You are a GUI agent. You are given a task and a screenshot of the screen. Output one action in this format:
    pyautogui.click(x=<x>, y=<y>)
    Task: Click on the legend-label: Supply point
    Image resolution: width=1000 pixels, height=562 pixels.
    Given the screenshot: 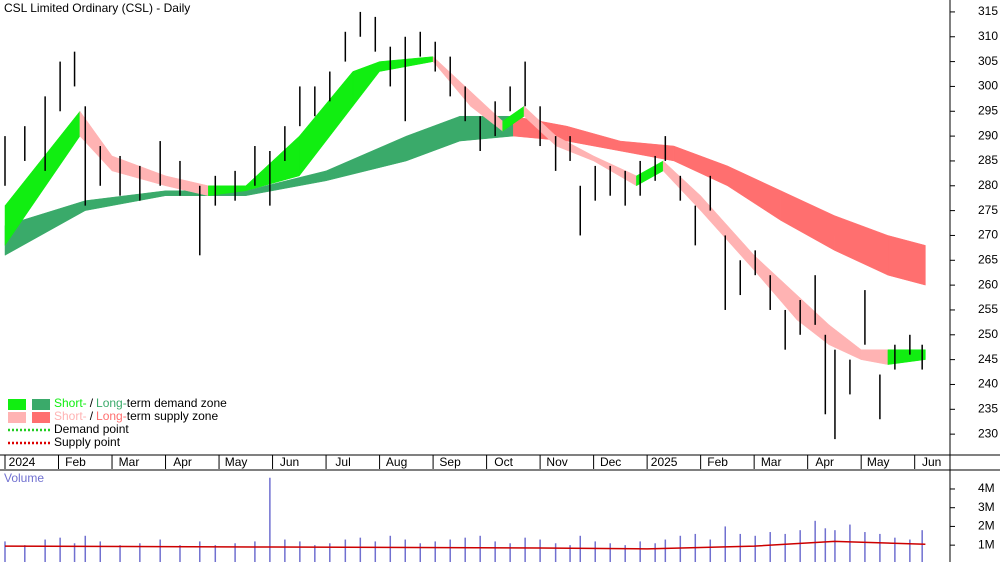 What is the action you would take?
    pyautogui.click(x=87, y=442)
    